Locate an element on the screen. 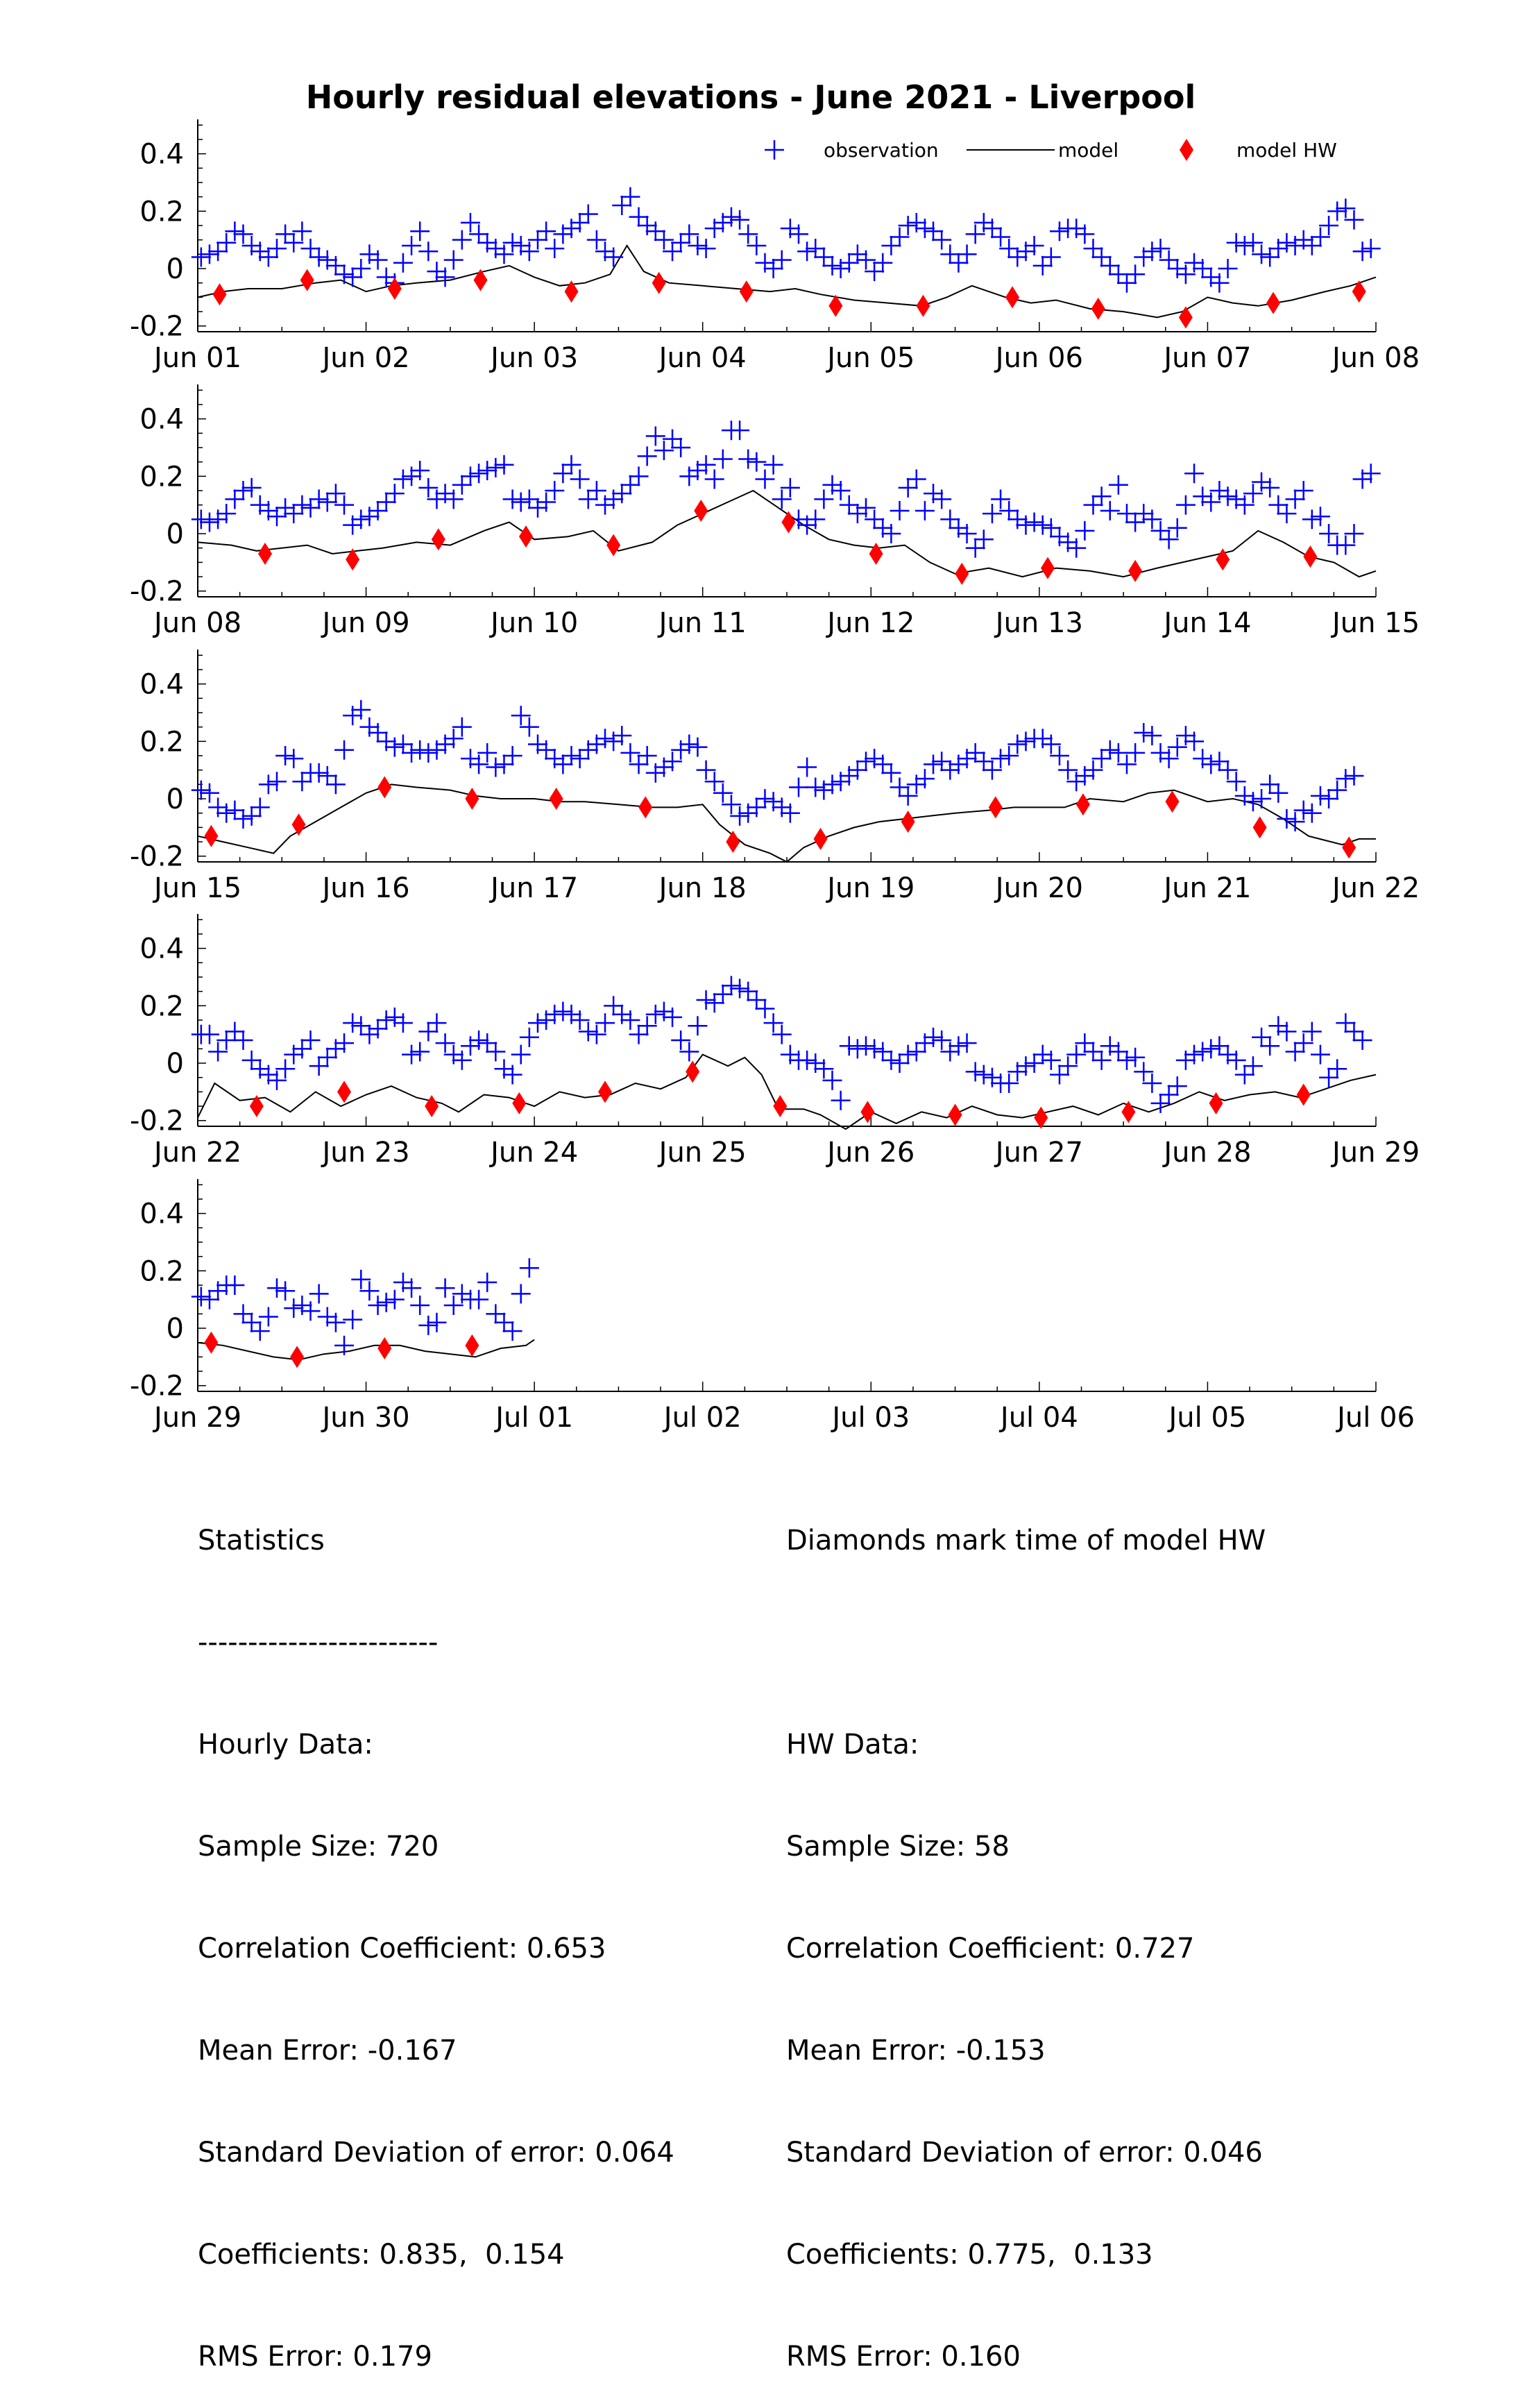  x-tick-label: Jun 12 is located at coordinates (870, 623).